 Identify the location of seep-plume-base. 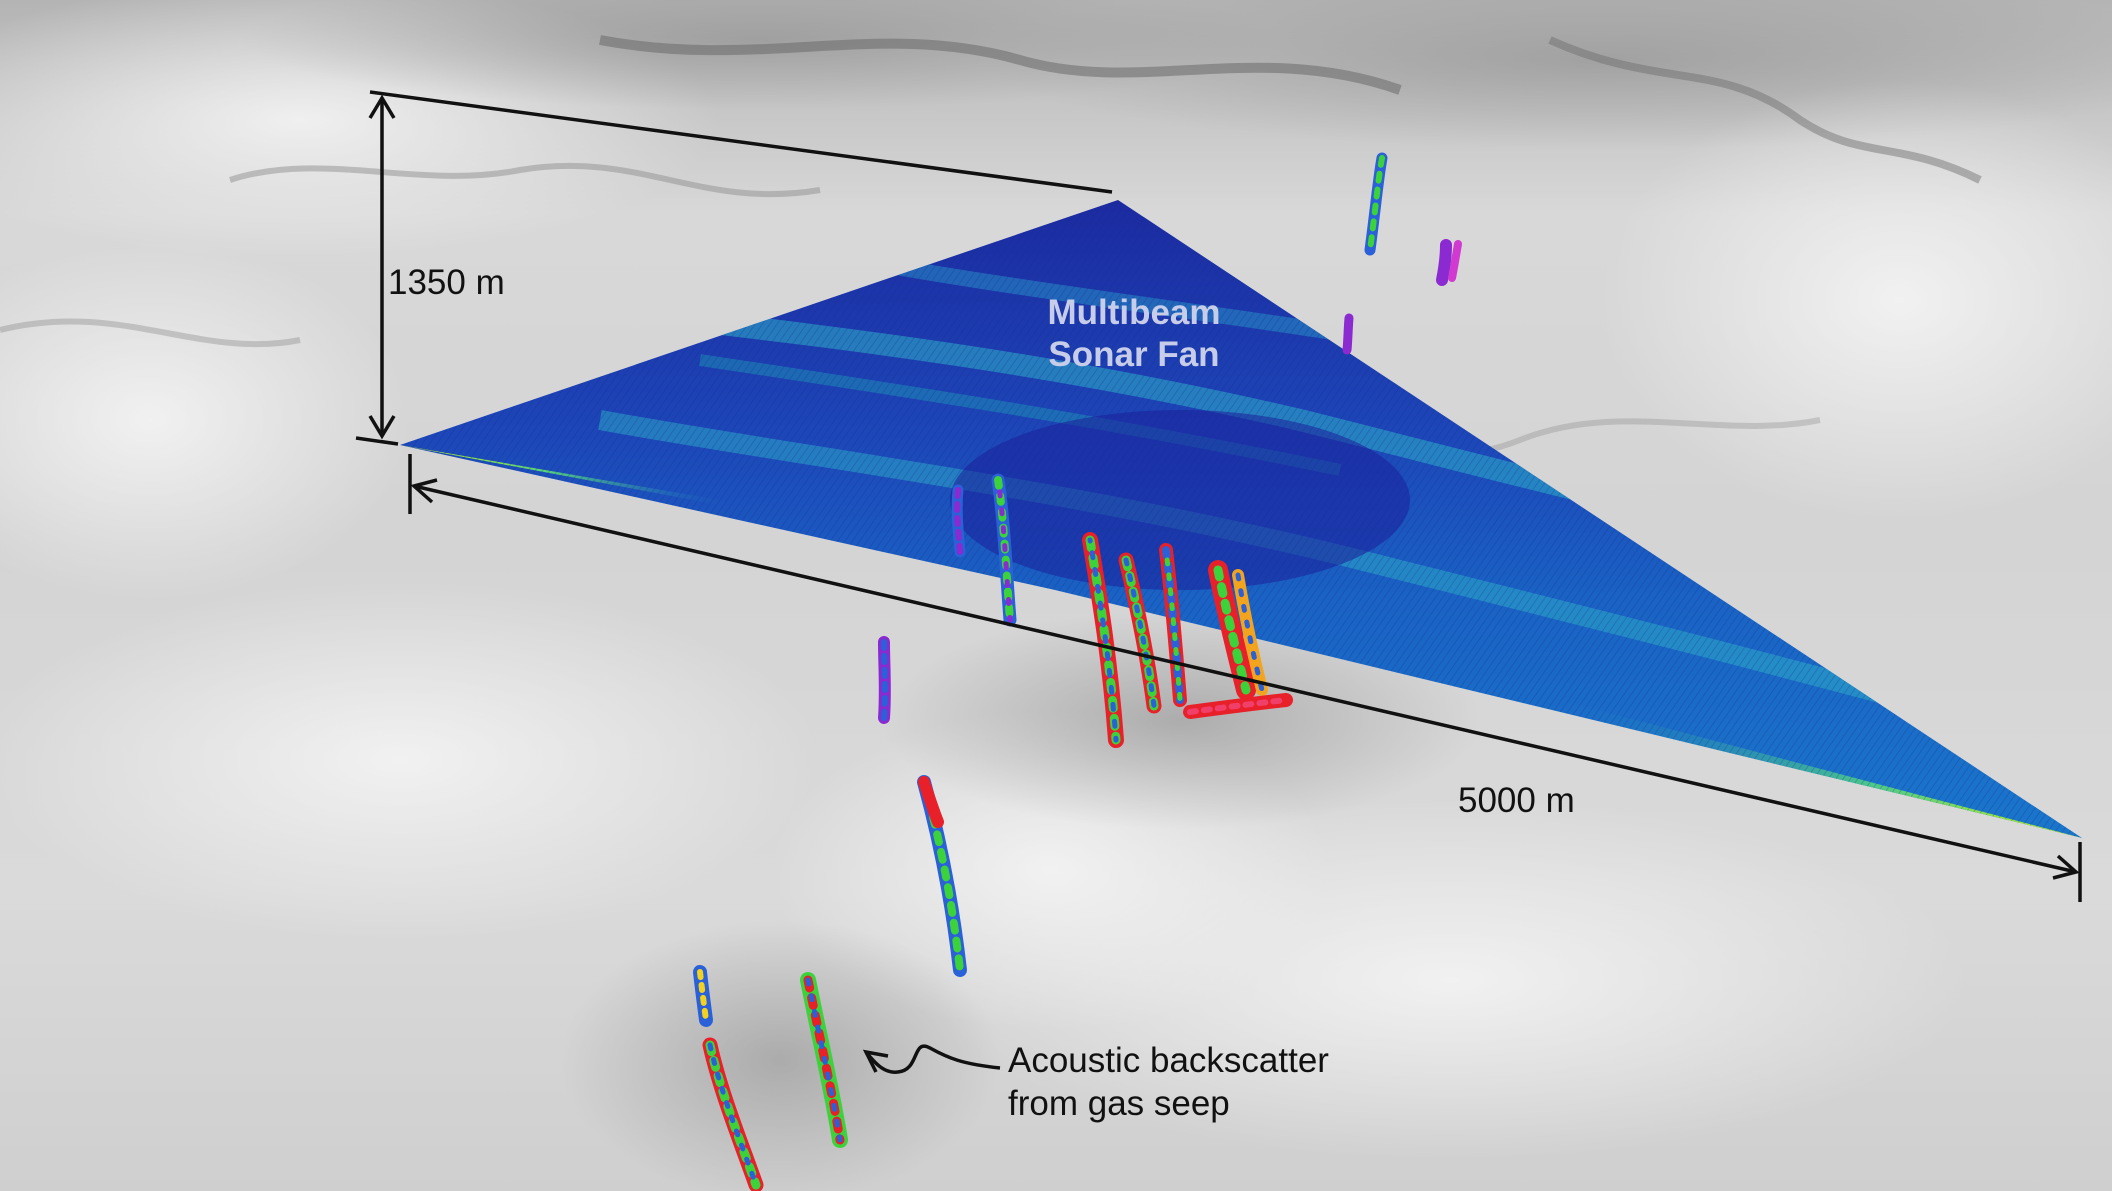
(1238, 706).